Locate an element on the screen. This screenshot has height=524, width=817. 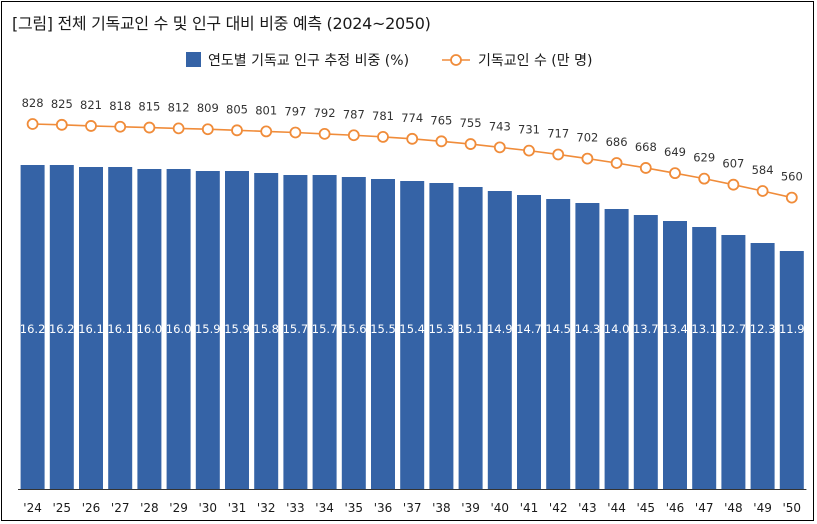
bar-value-label: 13.4 is located at coordinates (675, 329).